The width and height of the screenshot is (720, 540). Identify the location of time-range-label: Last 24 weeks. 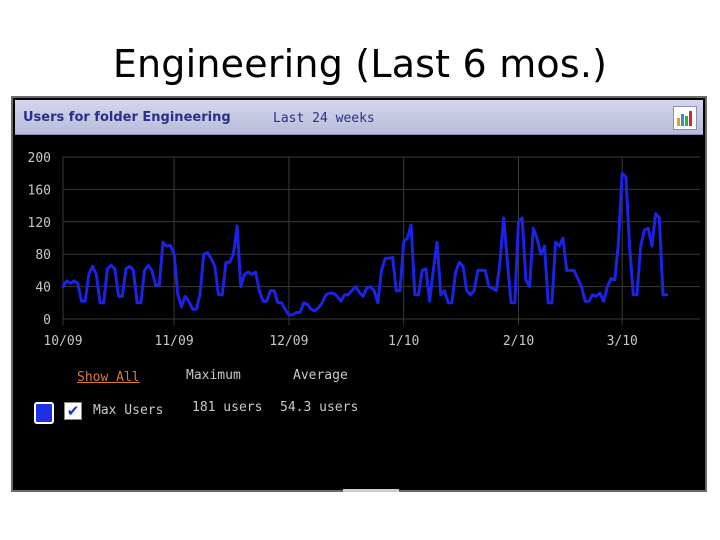
(324, 118).